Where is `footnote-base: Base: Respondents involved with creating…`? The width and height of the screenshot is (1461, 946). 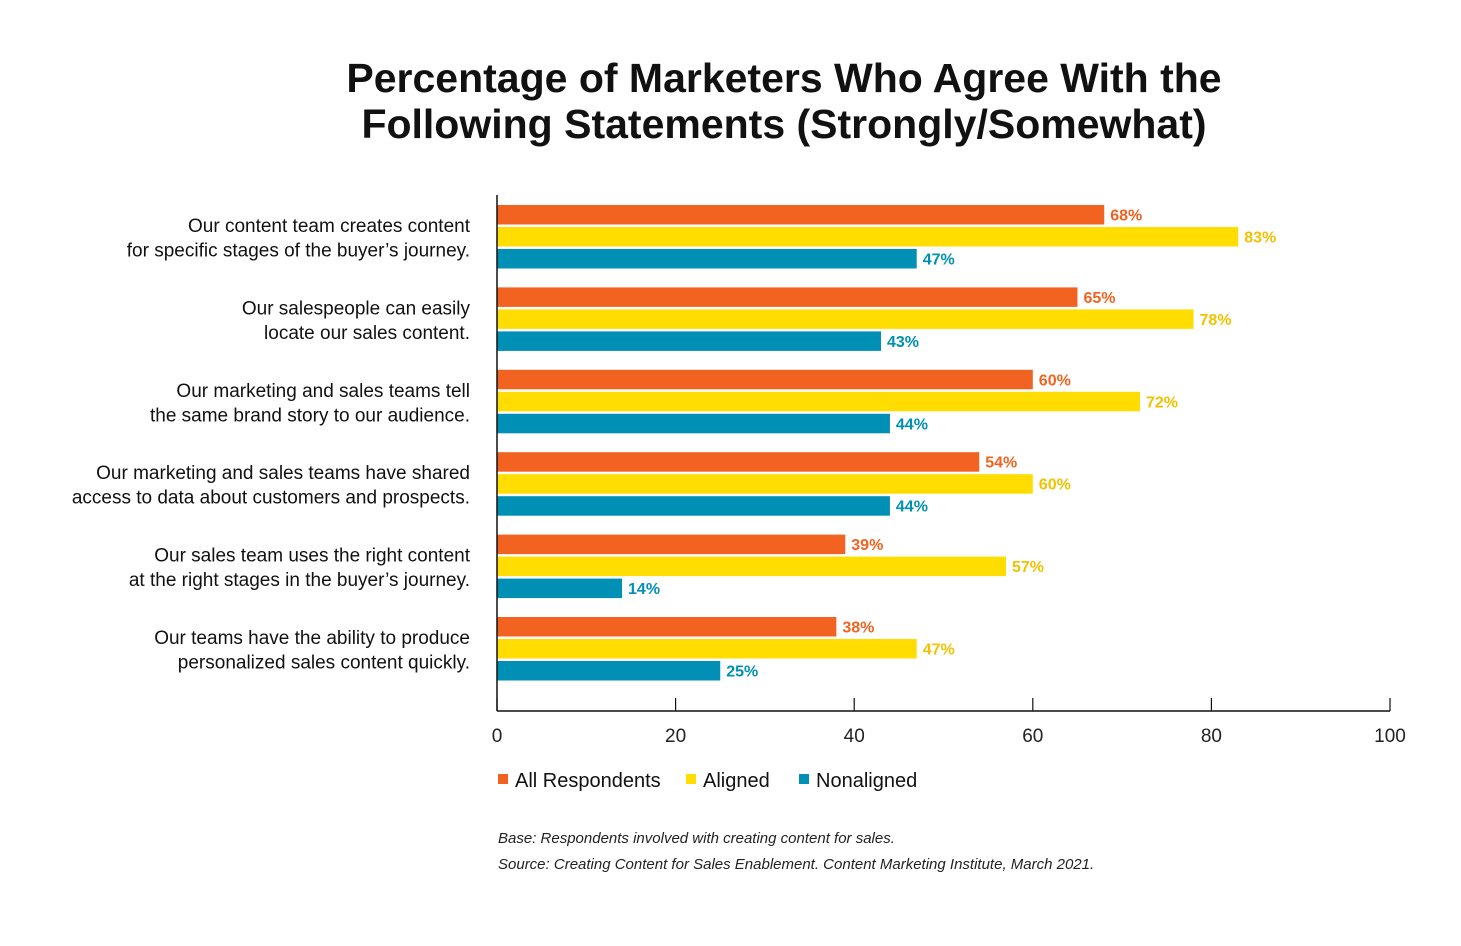 footnote-base: Base: Respondents involved with creating… is located at coordinates (696, 838).